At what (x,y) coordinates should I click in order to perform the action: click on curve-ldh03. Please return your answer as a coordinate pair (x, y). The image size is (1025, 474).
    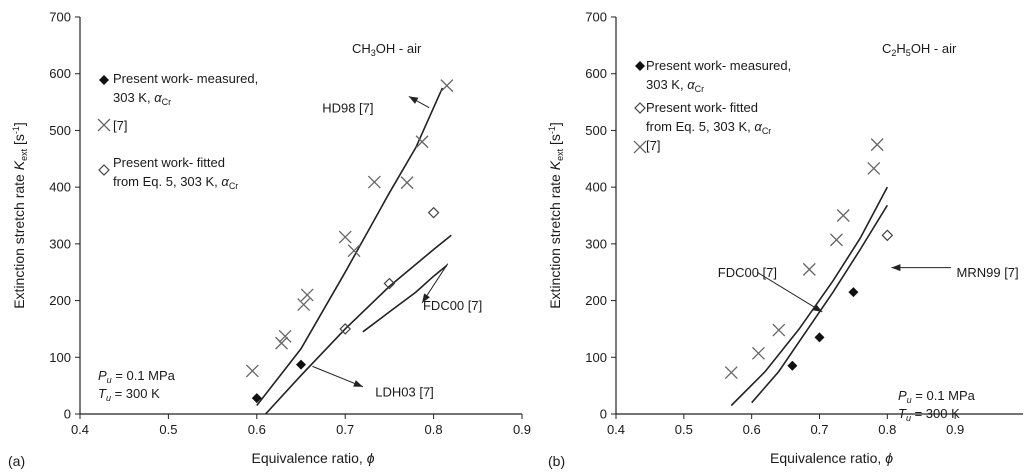
    Looking at the image, I should click on (358, 324).